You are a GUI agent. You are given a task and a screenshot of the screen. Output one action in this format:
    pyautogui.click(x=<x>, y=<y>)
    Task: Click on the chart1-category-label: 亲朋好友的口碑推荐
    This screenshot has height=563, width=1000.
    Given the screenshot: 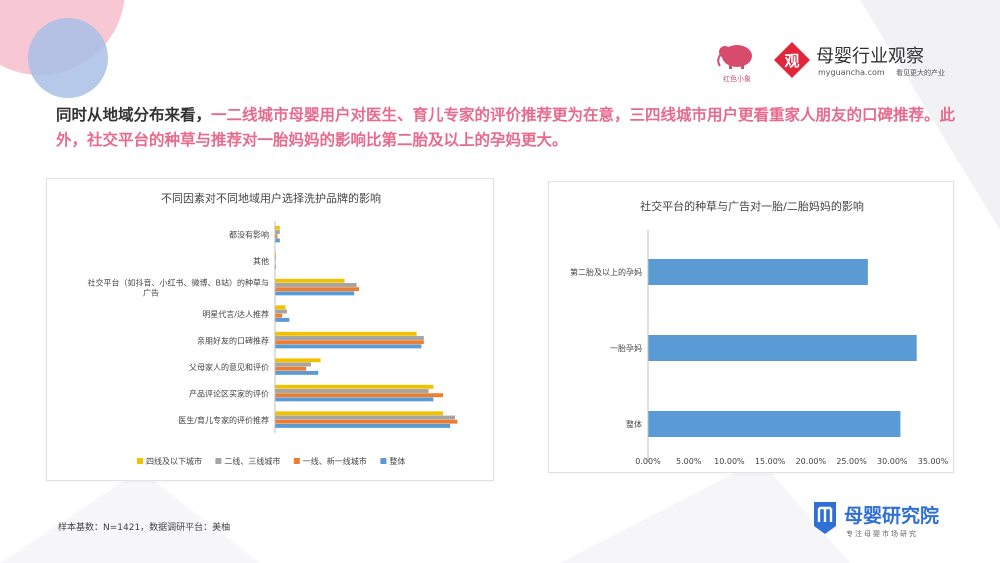 What is the action you would take?
    pyautogui.click(x=233, y=340)
    